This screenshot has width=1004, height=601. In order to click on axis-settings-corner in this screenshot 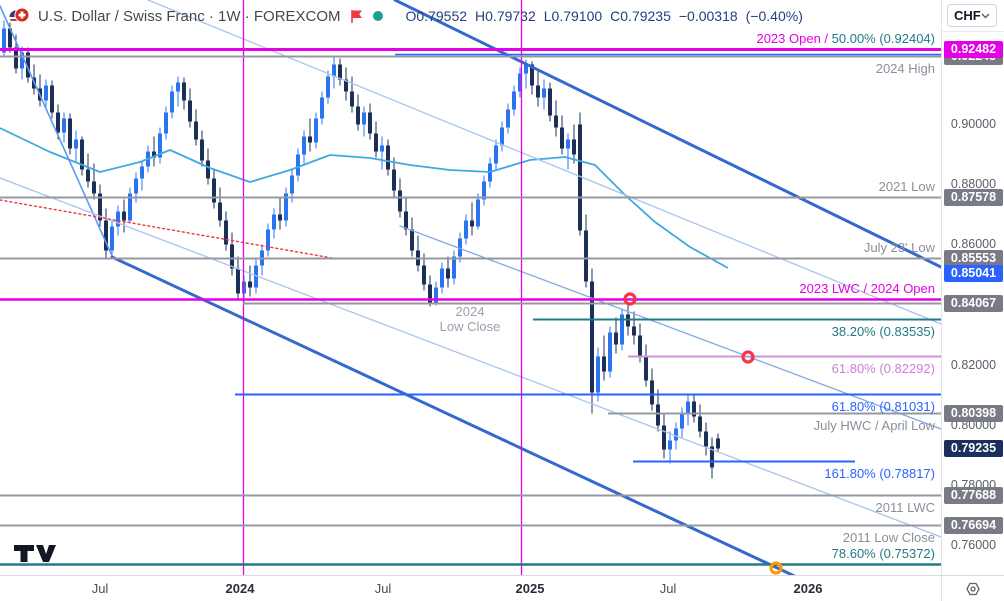, I will do `click(972, 588)`.